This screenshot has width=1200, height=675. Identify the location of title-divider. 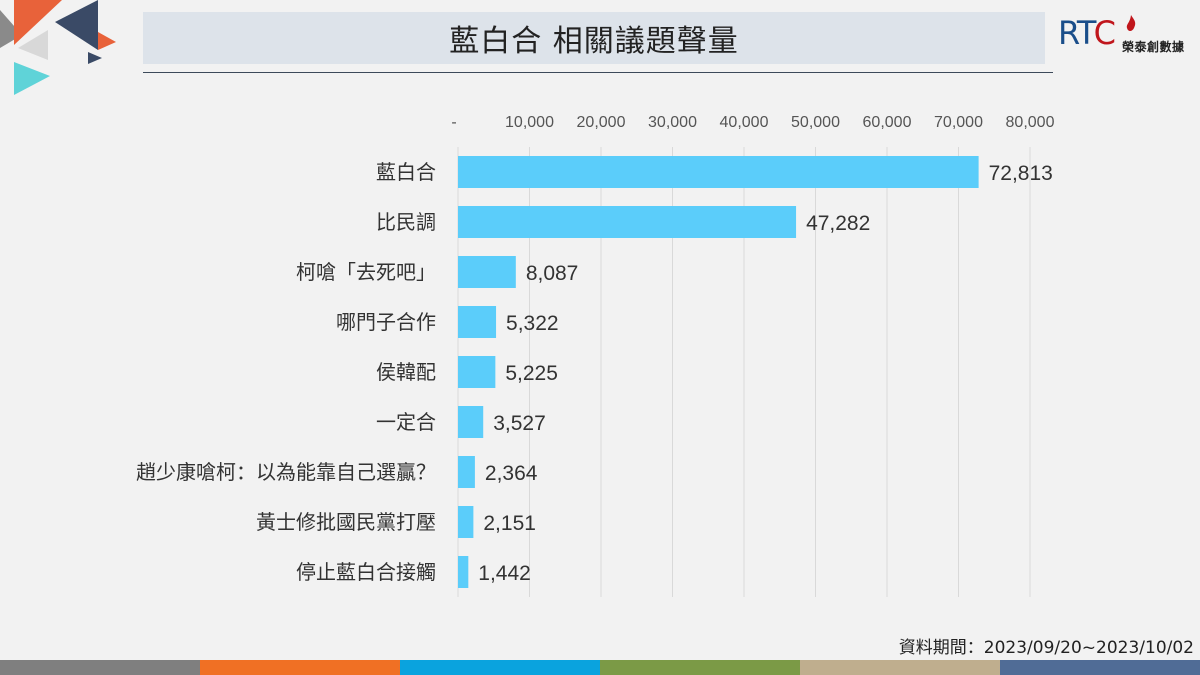
(598, 72).